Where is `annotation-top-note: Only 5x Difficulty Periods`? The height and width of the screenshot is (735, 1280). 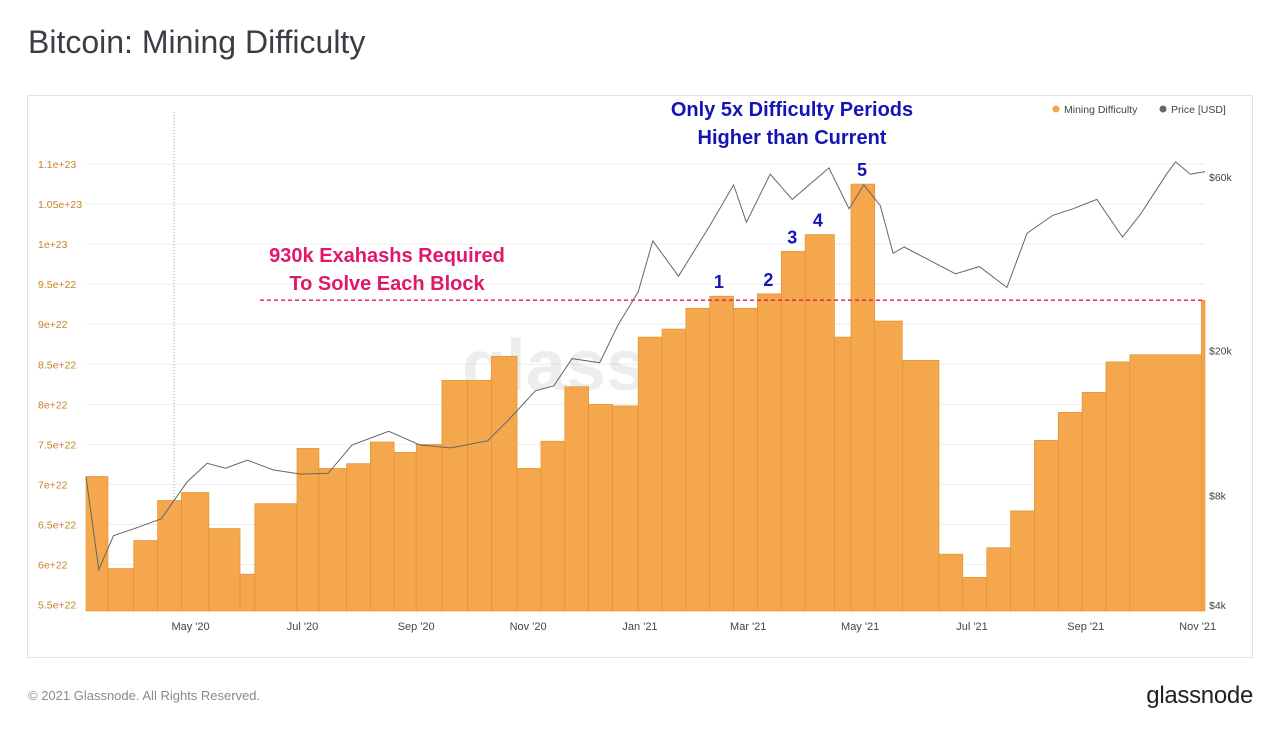
annotation-top-note: Only 5x Difficulty Periods is located at coordinates (792, 110).